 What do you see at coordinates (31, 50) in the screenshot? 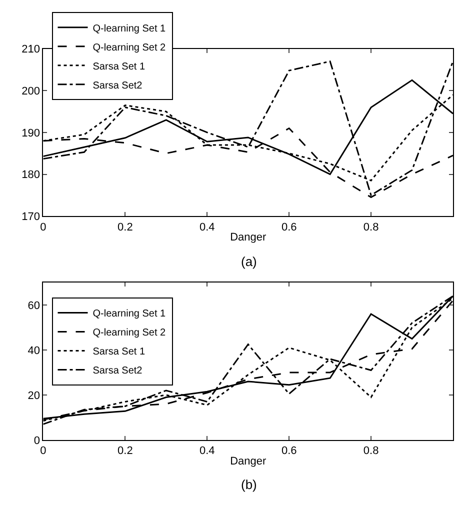
I see `y-tick-label: 210` at bounding box center [31, 50].